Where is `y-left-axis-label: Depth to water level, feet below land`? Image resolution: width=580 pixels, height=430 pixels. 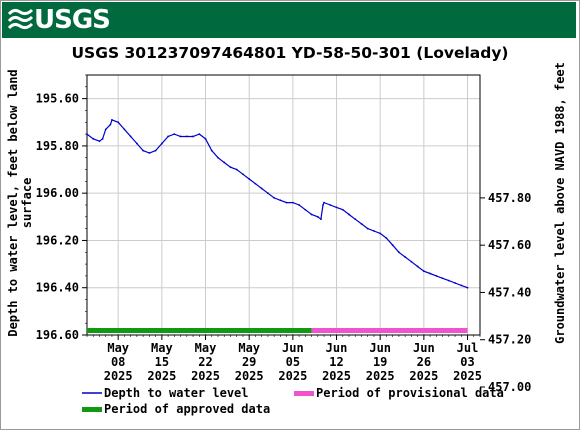
y-left-axis-label: Depth to water level, feet below land is located at coordinates (13, 202).